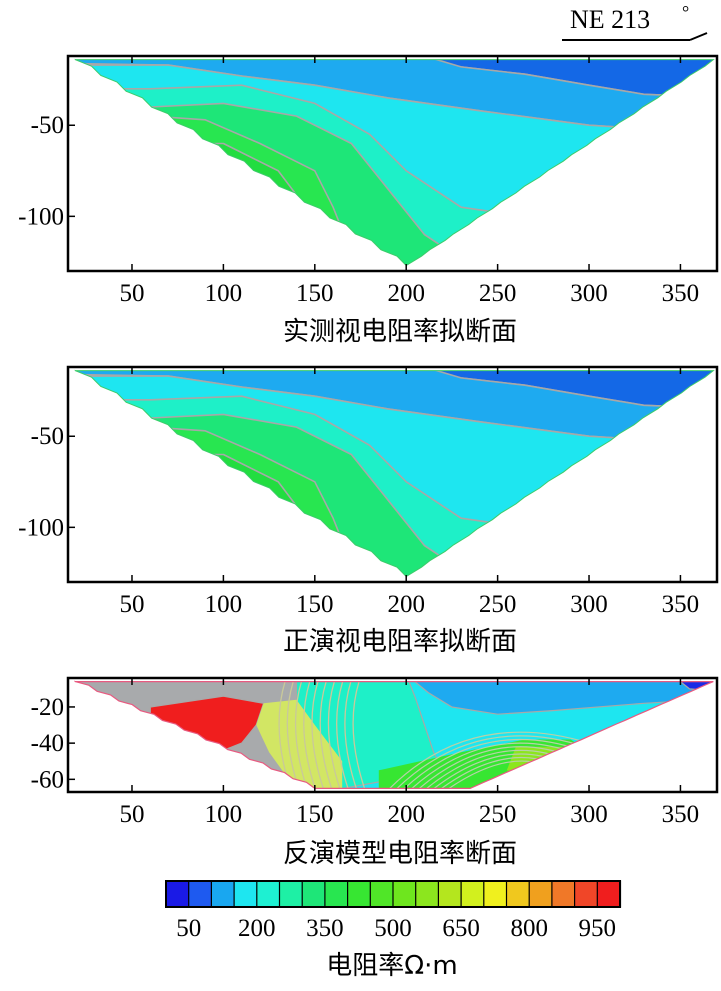 This screenshot has height=991, width=721. I want to click on measured-caption: 实测视电阻率拟断面, so click(400, 332).